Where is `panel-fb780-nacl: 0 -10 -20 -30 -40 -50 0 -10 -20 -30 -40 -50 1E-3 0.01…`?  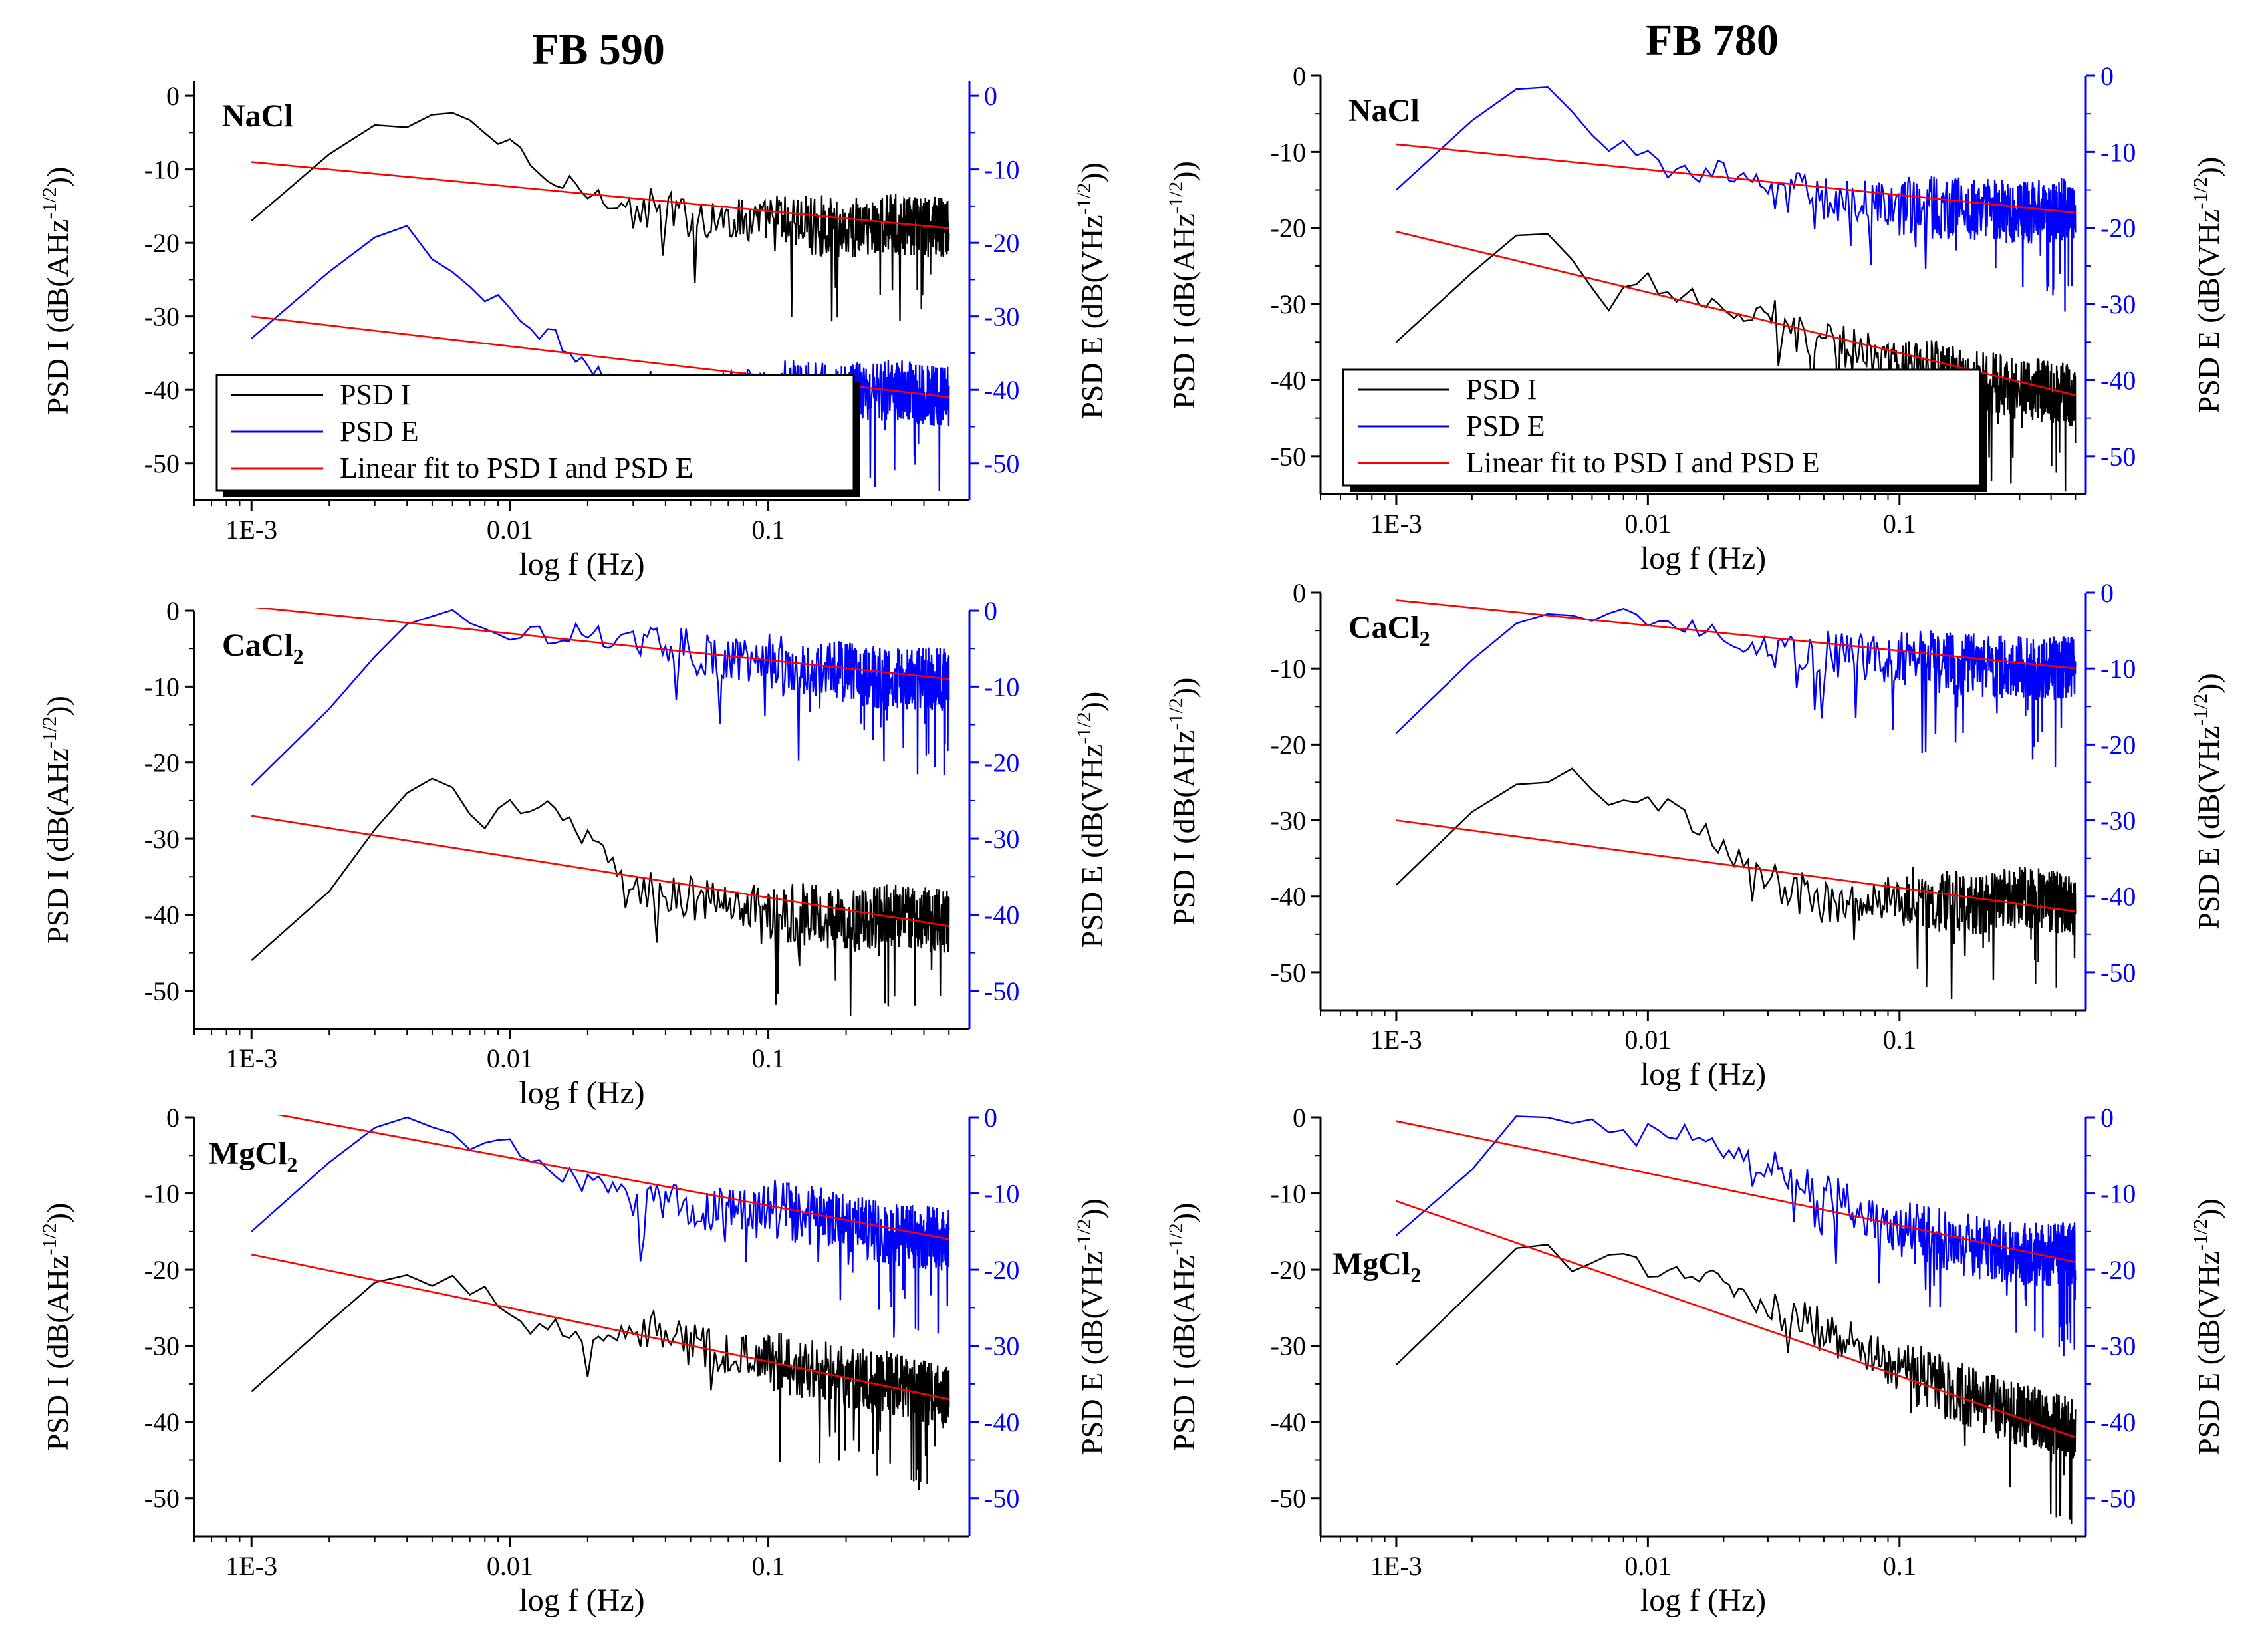
panel-fb780-nacl: 0 -10 -20 -30 -40 -50 0 -10 -20 -30 -40 -50 1E-3 0.01… is located at coordinates (1695, 319).